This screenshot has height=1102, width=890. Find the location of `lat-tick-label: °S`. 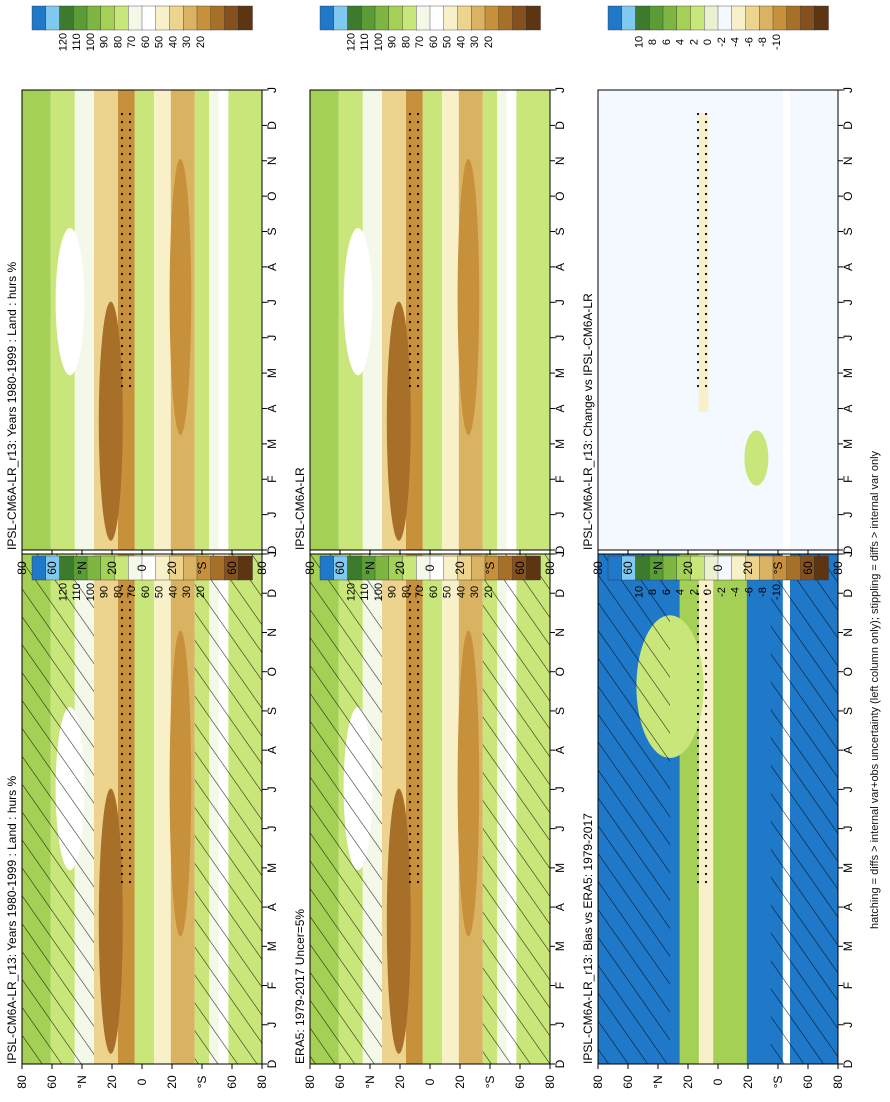

lat-tick-label: °S is located at coordinates (490, 1082).